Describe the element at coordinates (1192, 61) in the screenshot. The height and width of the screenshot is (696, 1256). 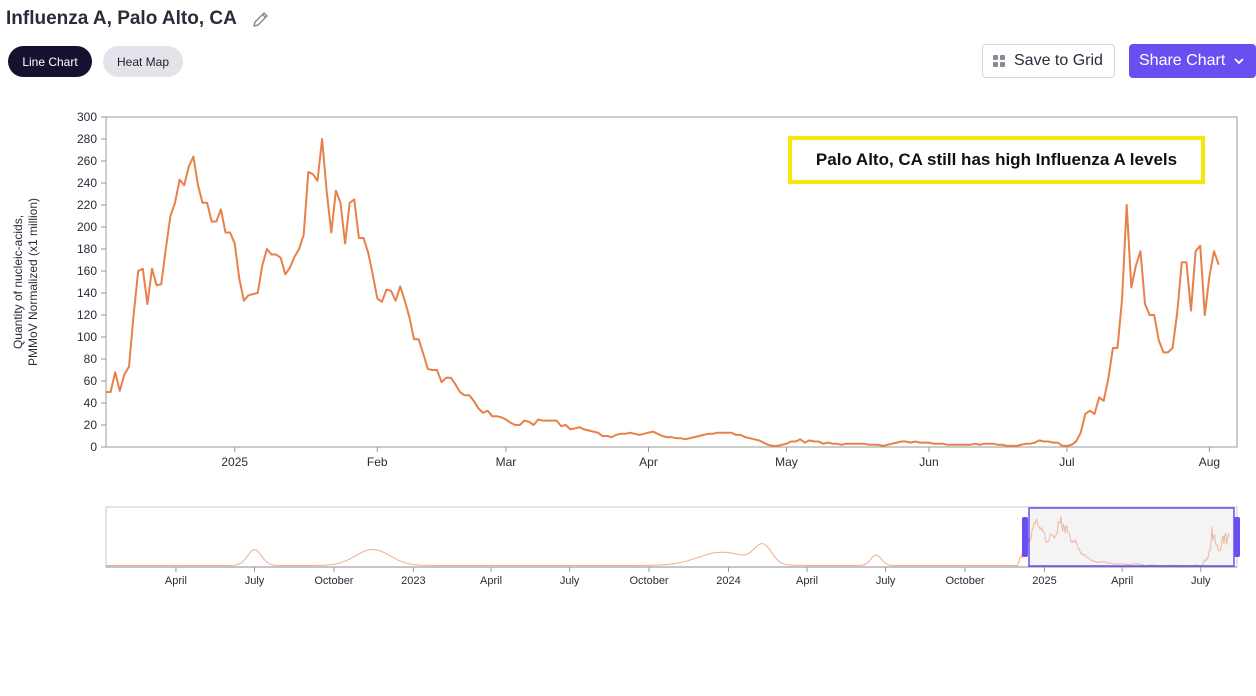
I see `share-chart-button: Share Chart` at that location.